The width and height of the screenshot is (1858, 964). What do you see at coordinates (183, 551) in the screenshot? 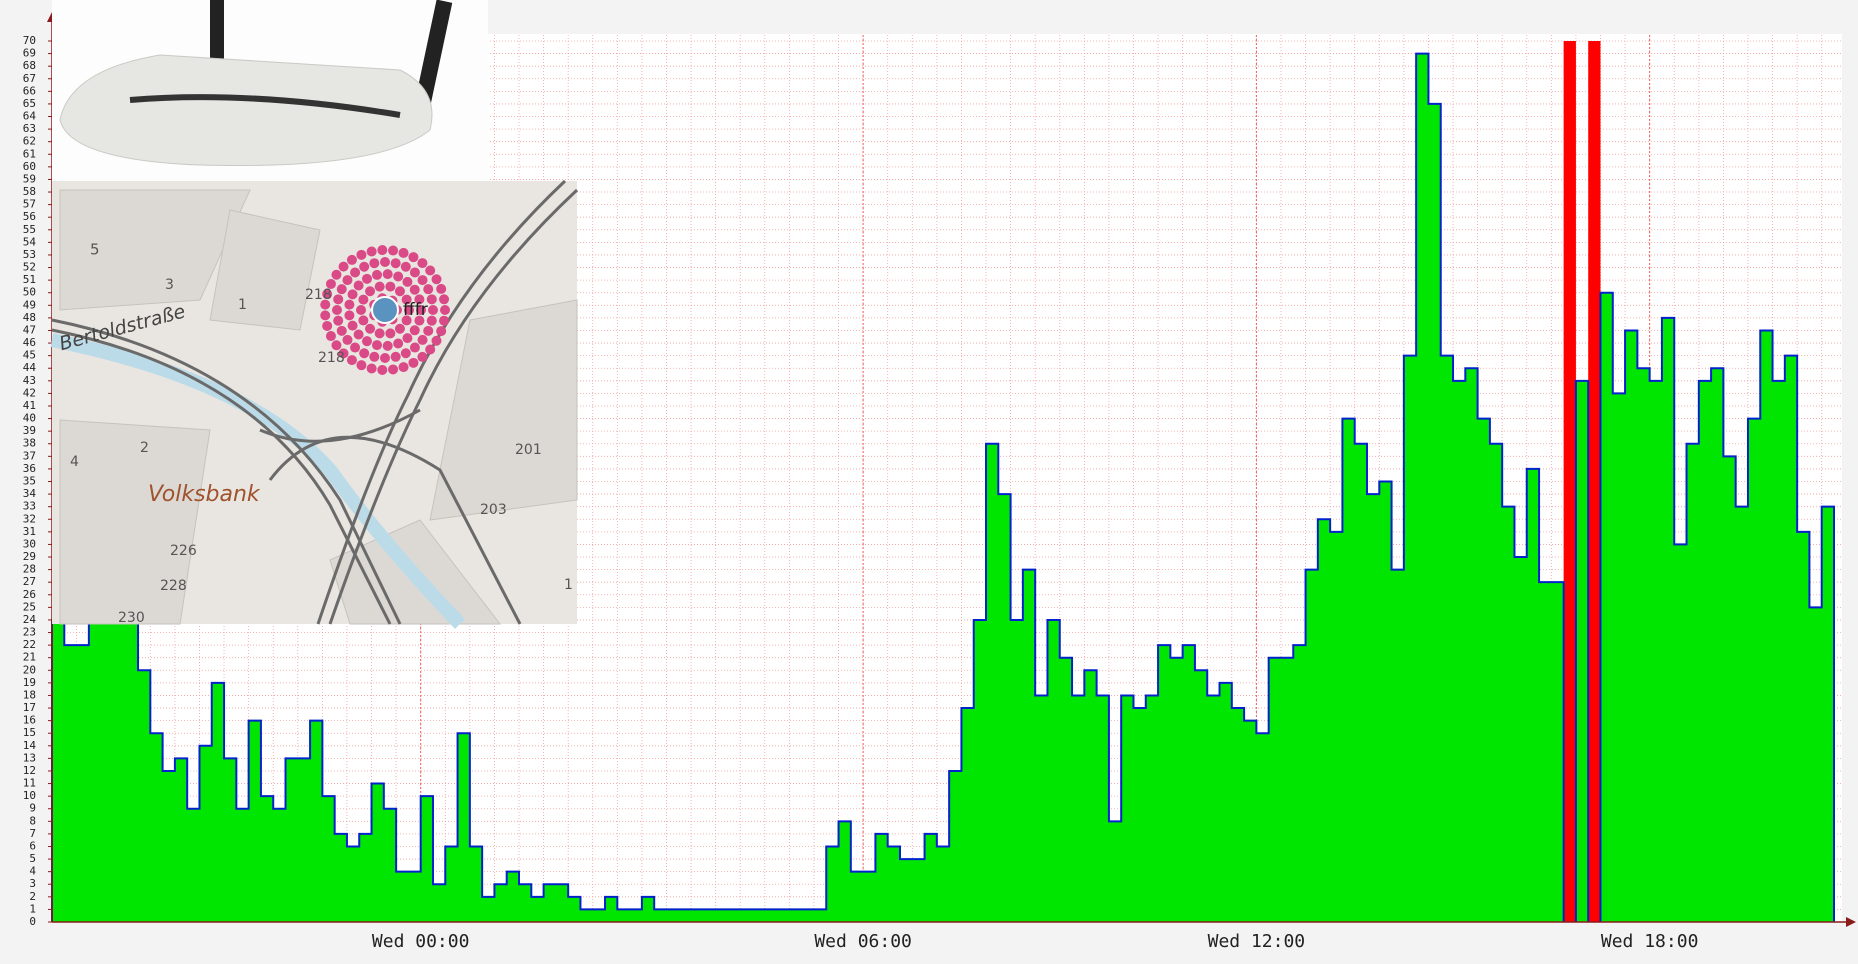
I see `map-label: 226` at bounding box center [183, 551].